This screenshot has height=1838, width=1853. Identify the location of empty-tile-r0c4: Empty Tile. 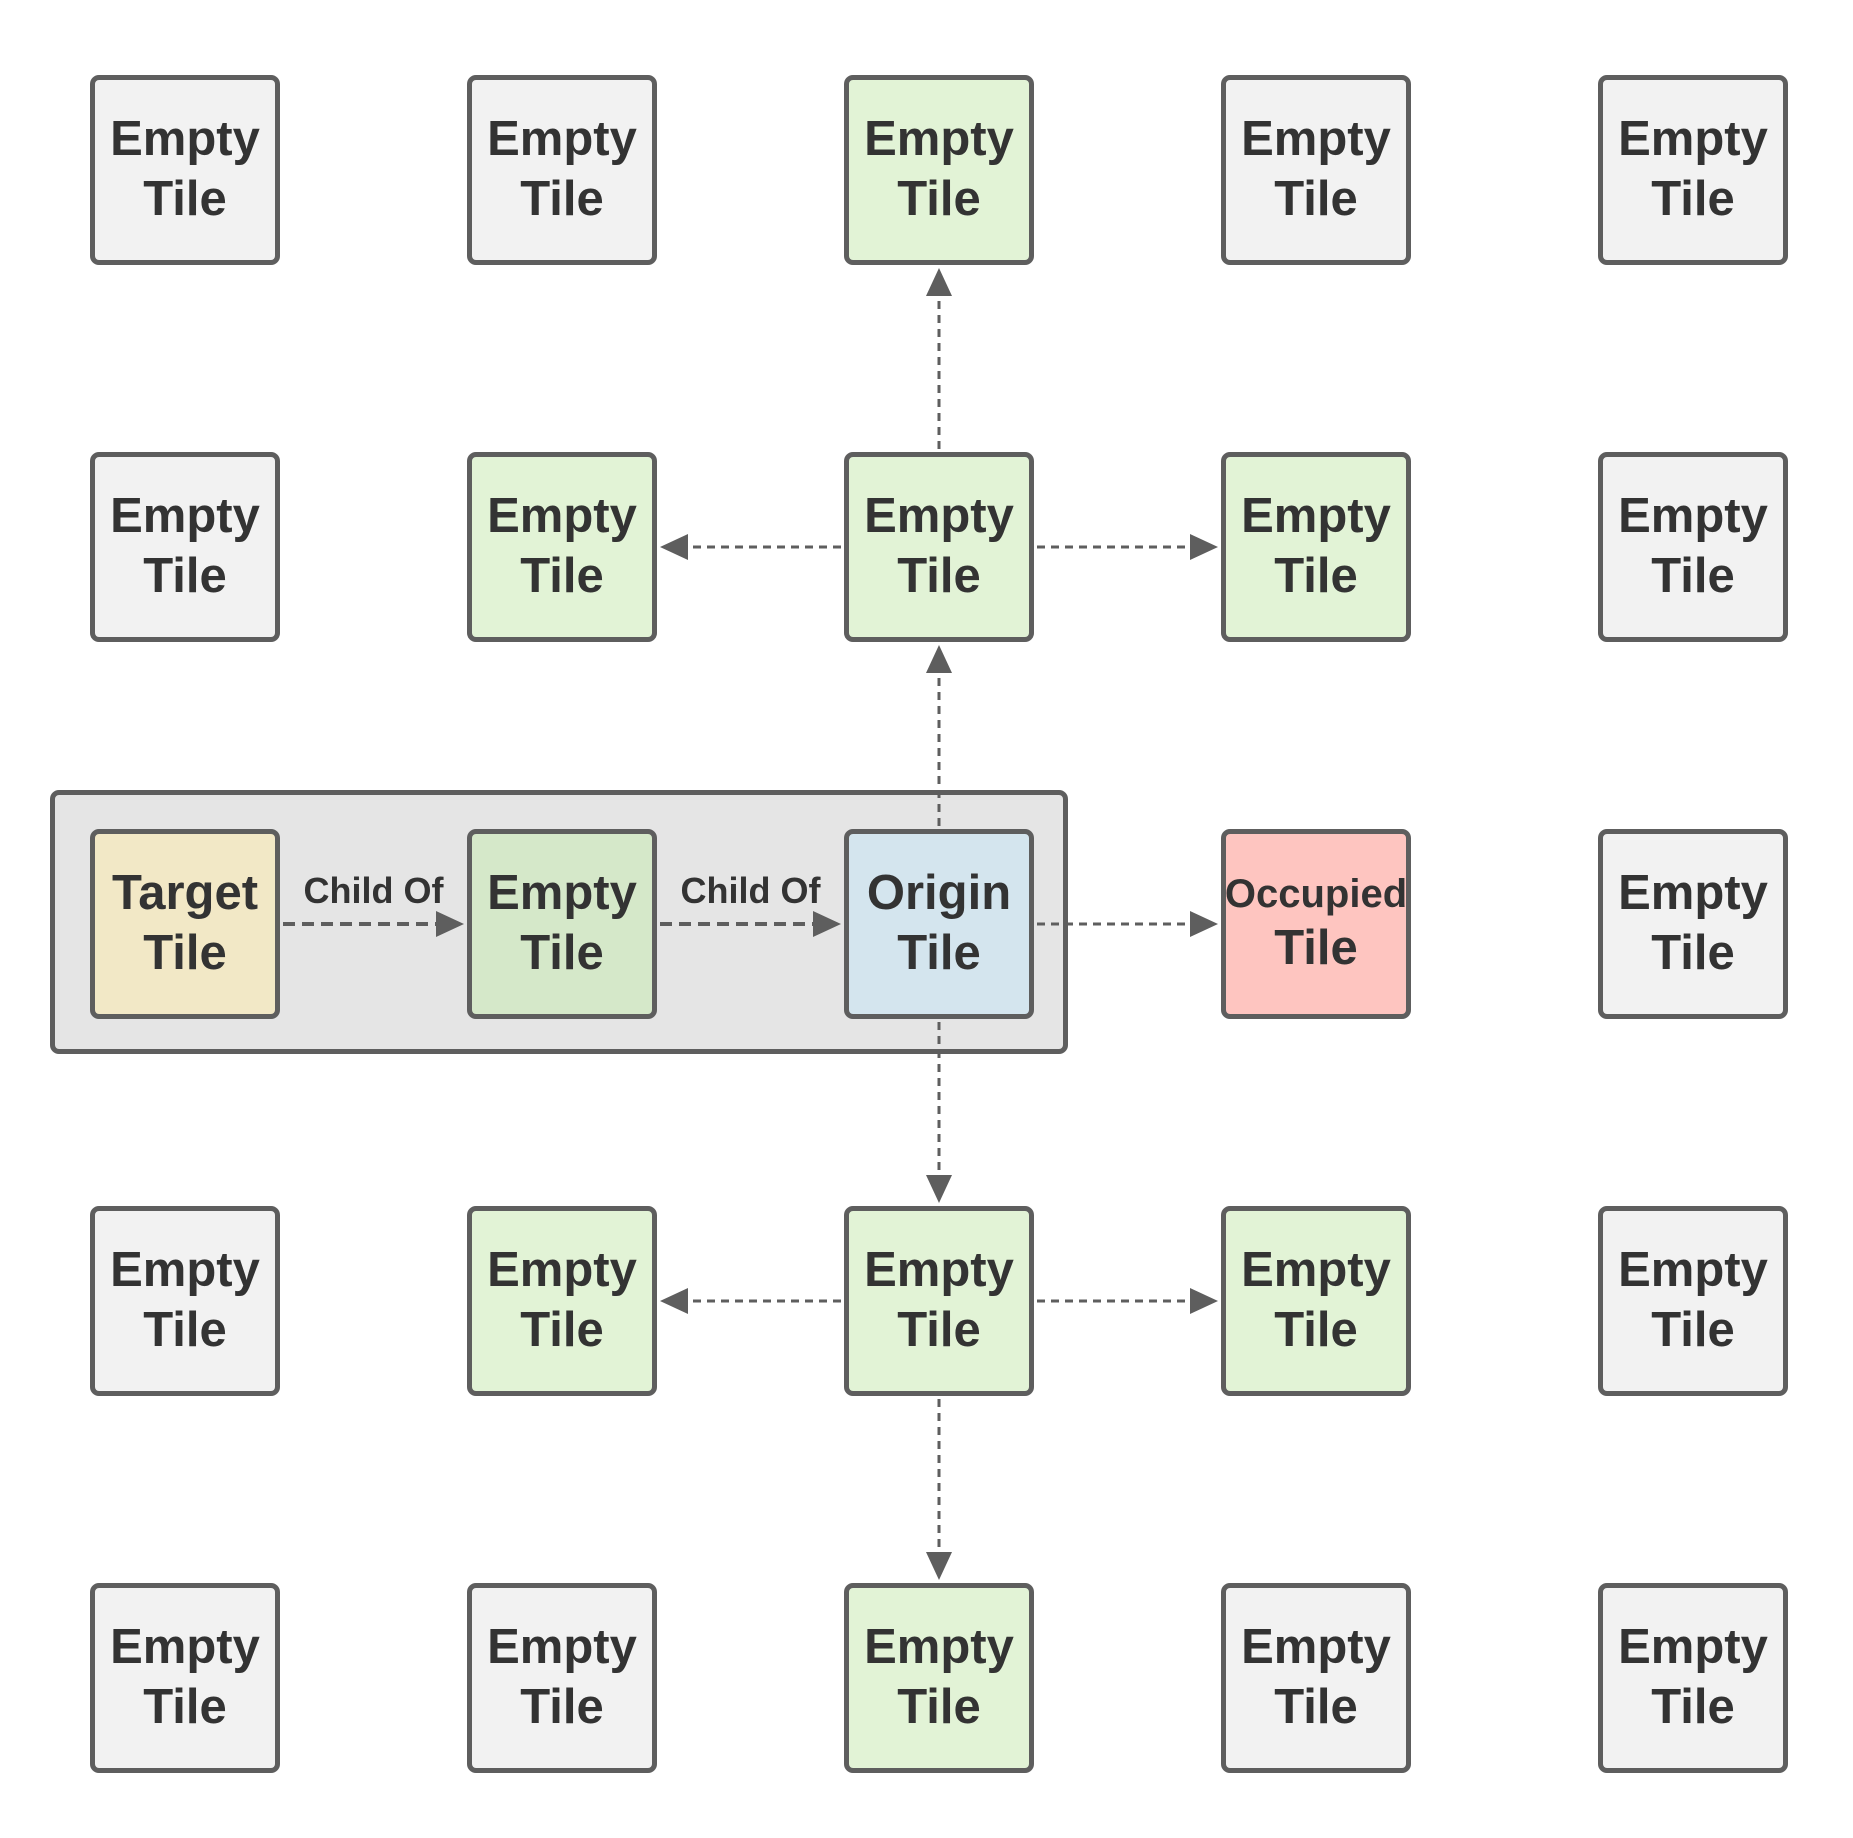
(1693, 170).